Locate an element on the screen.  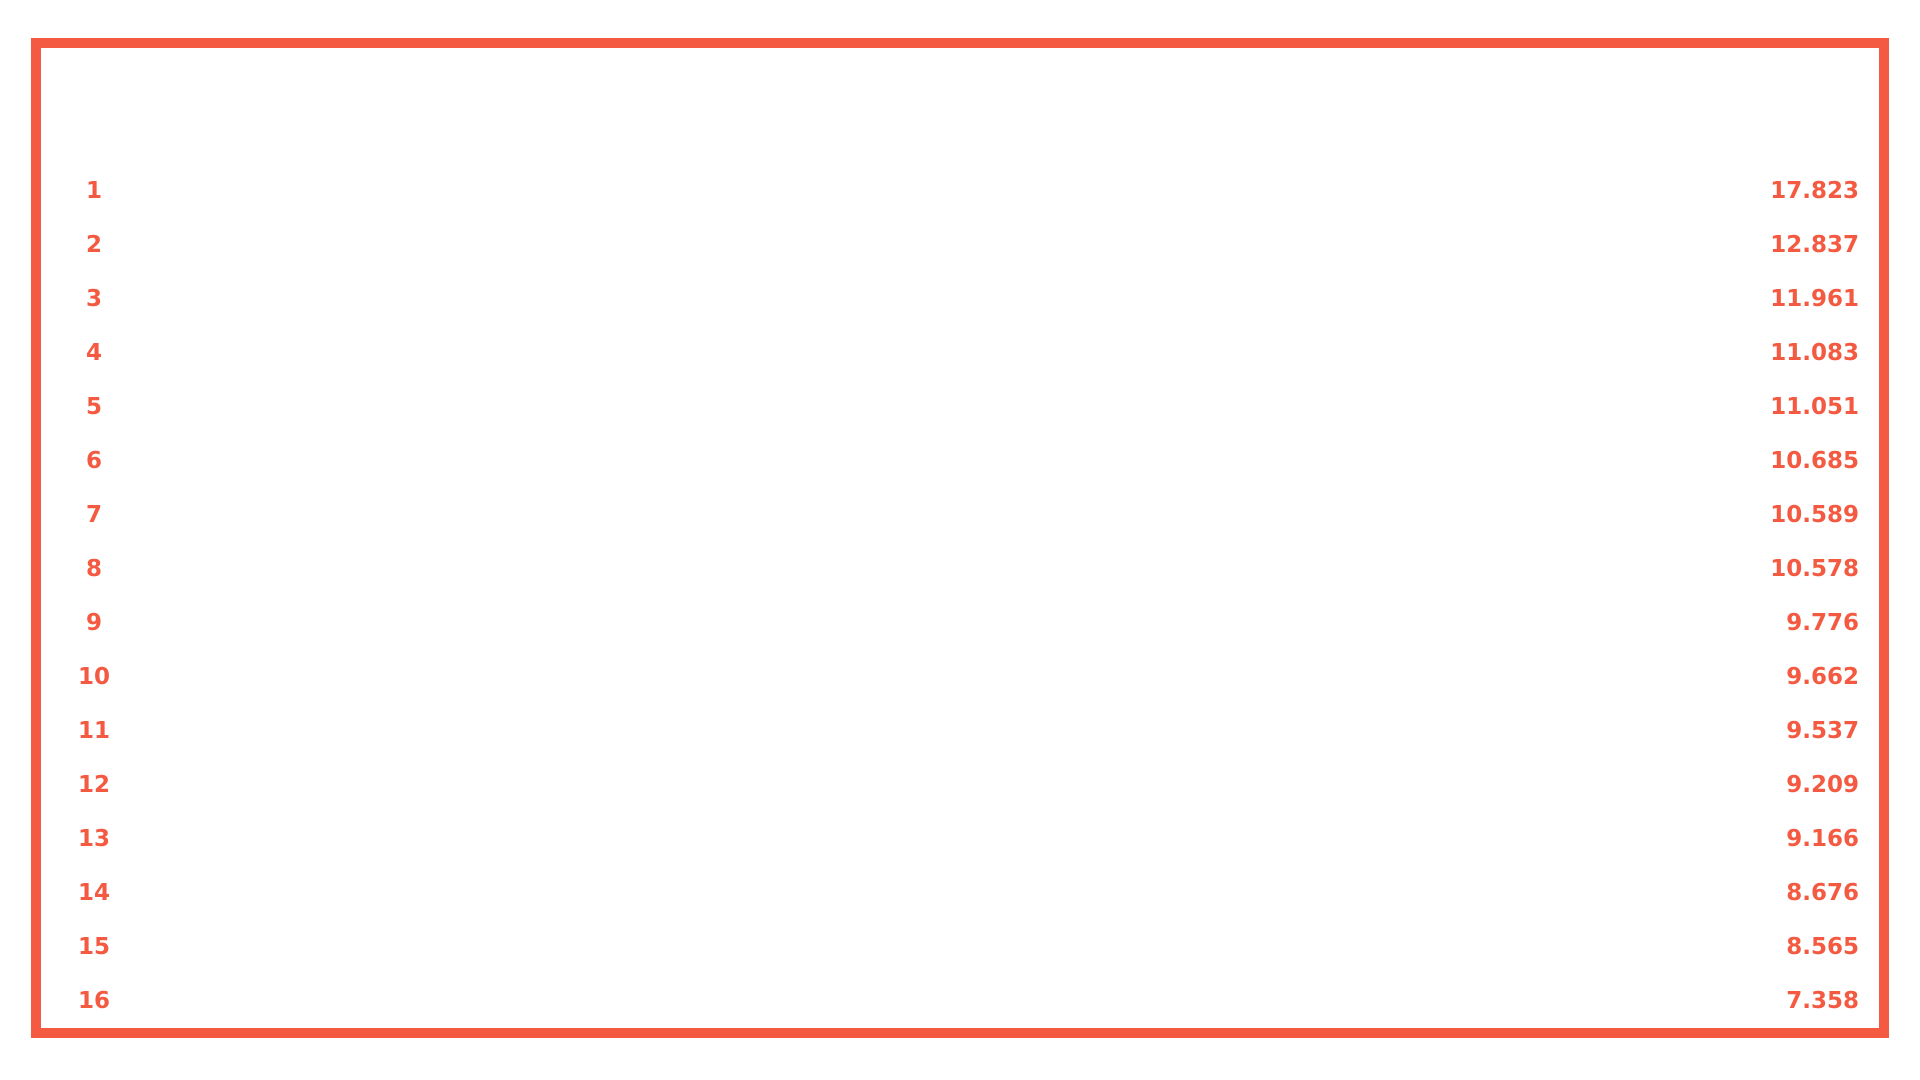
score-value: 9.776 is located at coordinates (1822, 623).